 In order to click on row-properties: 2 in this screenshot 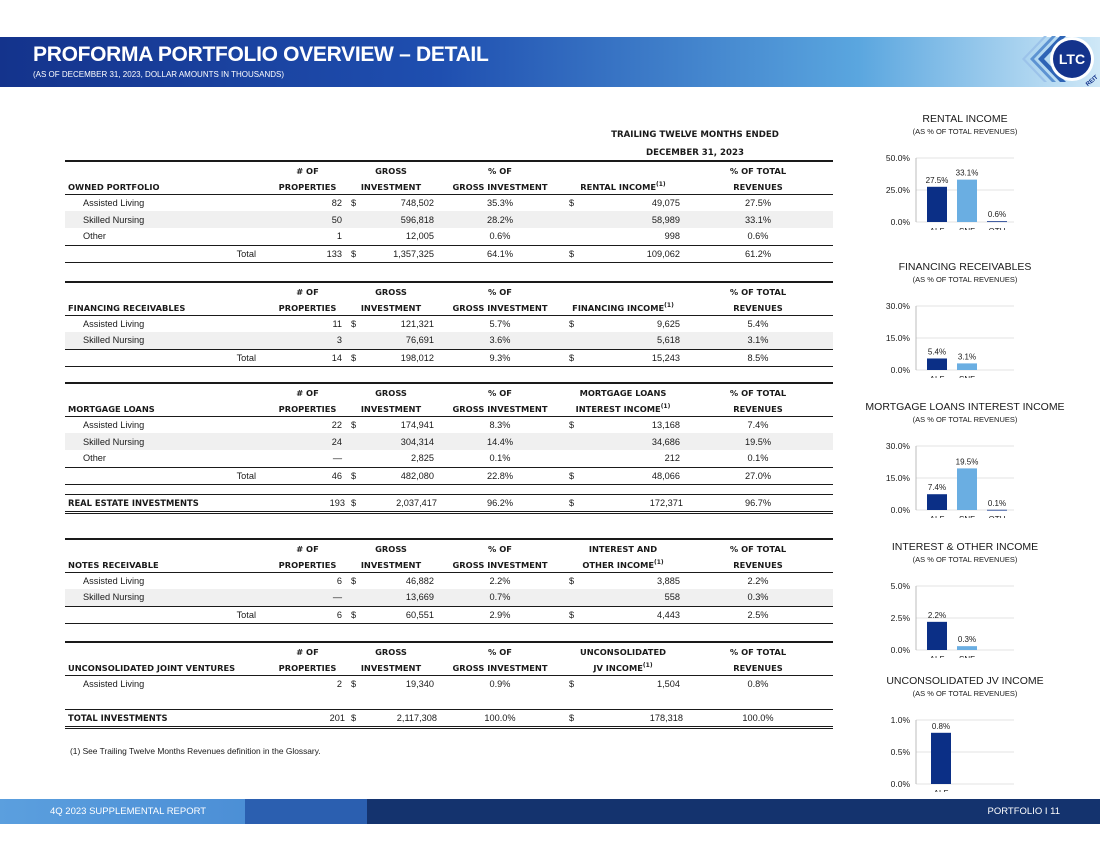, I will do `click(339, 683)`.